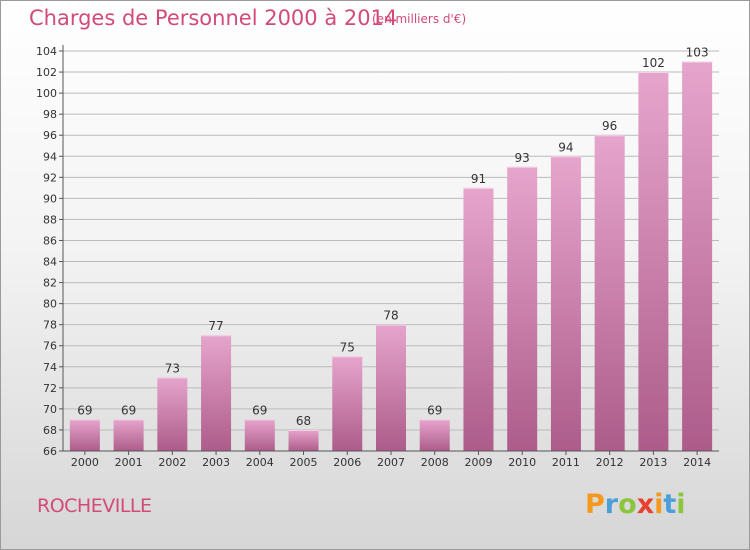 The image size is (750, 550). Describe the element at coordinates (50, 114) in the screenshot. I see `y-tick-label: 98` at that location.